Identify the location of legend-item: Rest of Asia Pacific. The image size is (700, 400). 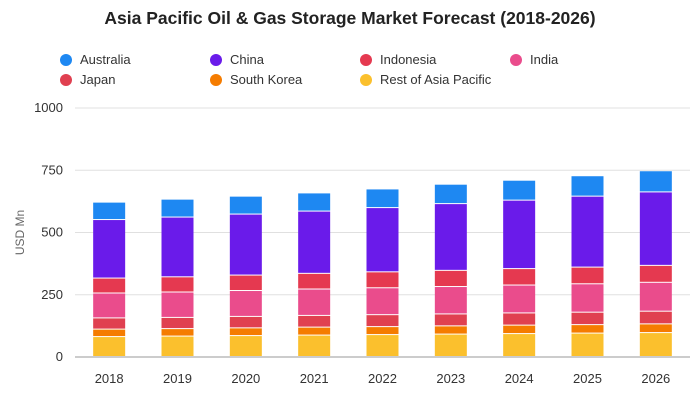
(425, 79).